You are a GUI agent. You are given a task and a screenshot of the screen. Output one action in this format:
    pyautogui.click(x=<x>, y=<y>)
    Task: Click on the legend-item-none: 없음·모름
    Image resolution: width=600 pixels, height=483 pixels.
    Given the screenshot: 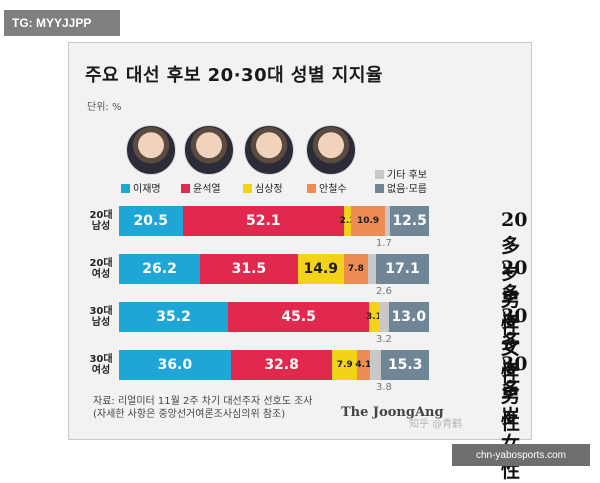 What is the action you would take?
    pyautogui.click(x=401, y=187)
    